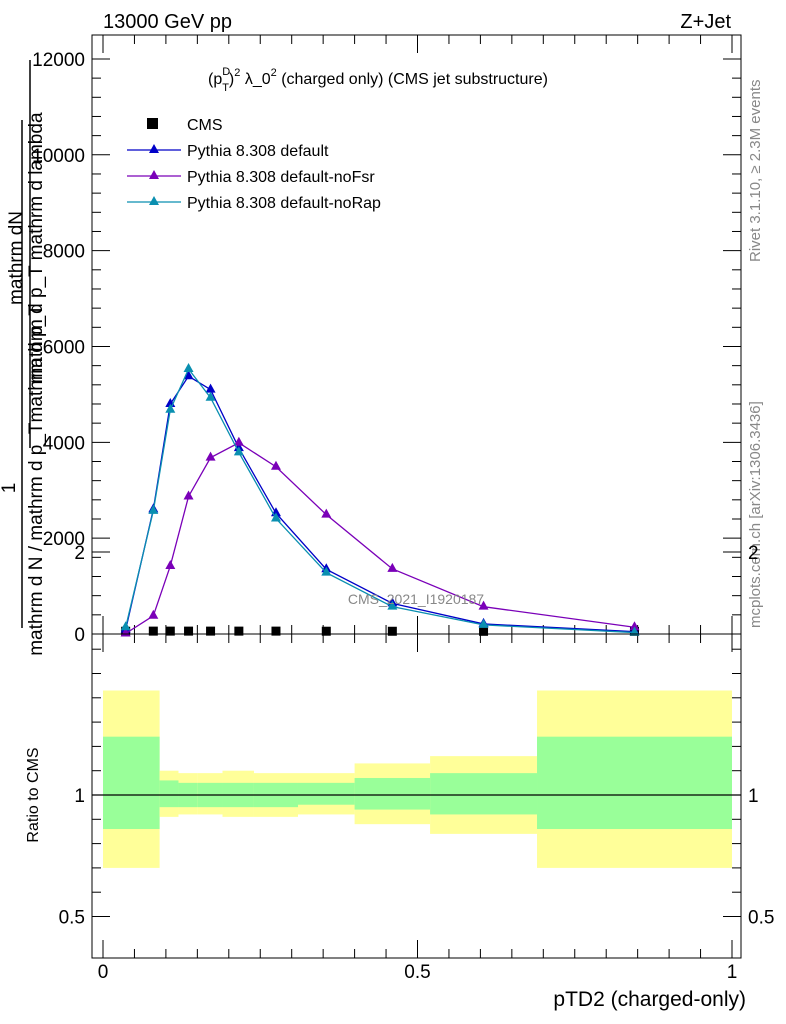  I want to click on analysis-watermark: CMS_2021_I1920187, so click(416, 599).